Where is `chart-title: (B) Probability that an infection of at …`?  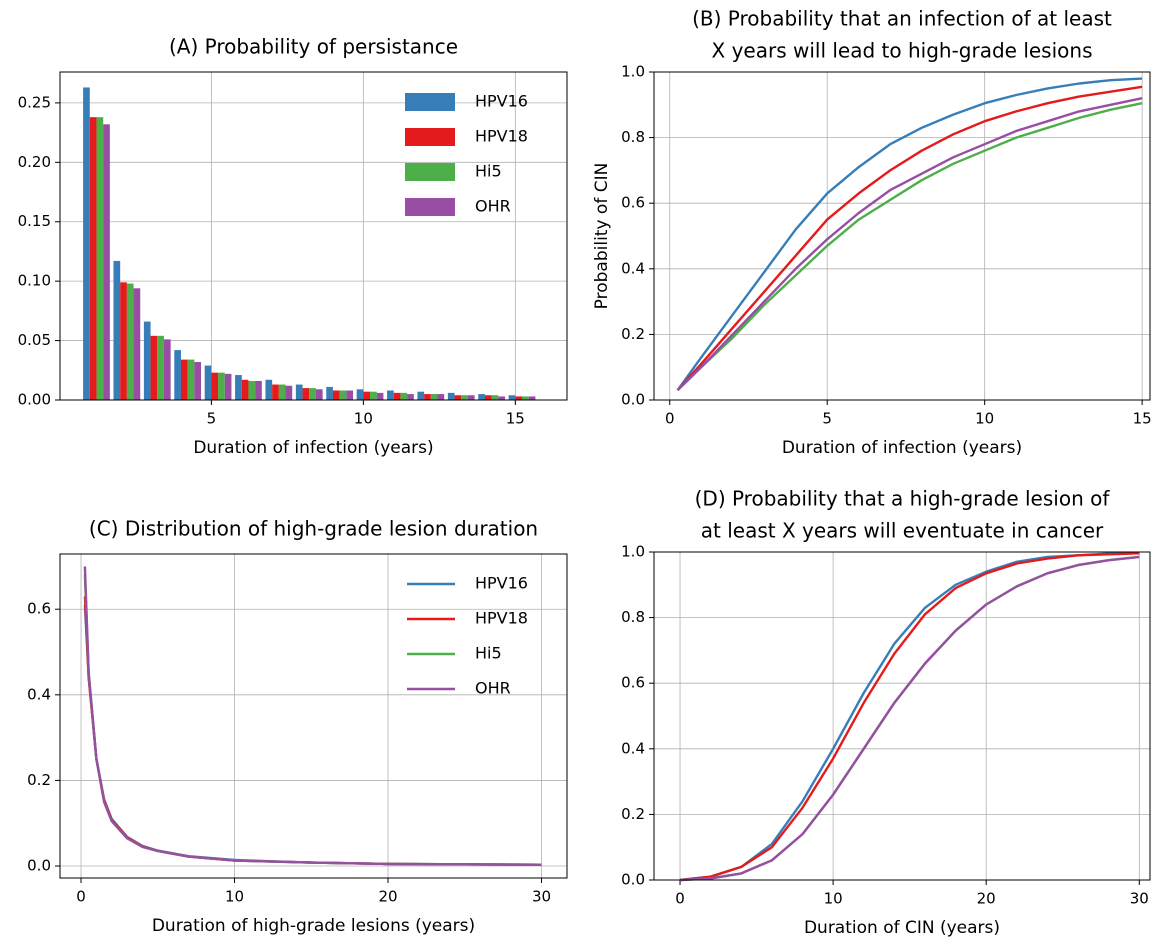
chart-title: (B) Probability that an infection of at … is located at coordinates (902, 19).